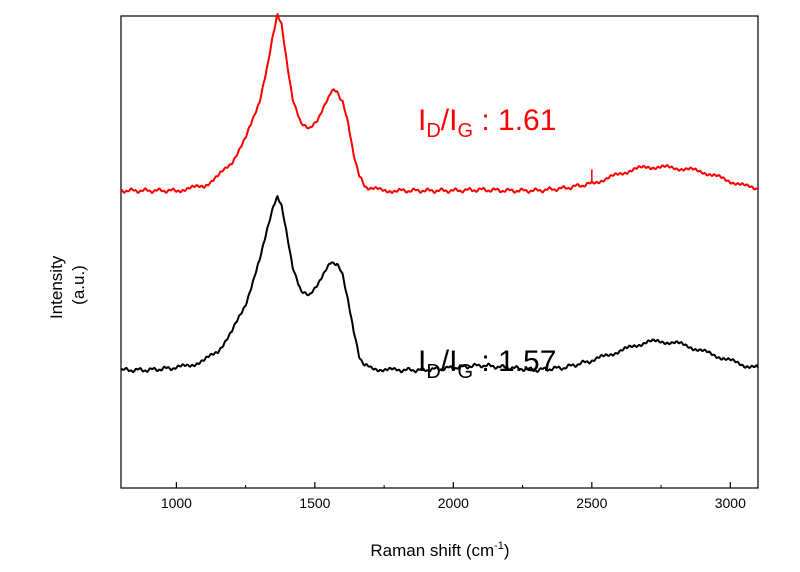 The height and width of the screenshot is (572, 800). What do you see at coordinates (487, 123) in the screenshot?
I see `annotation-red-ratio: ID/IG : 1.61` at bounding box center [487, 123].